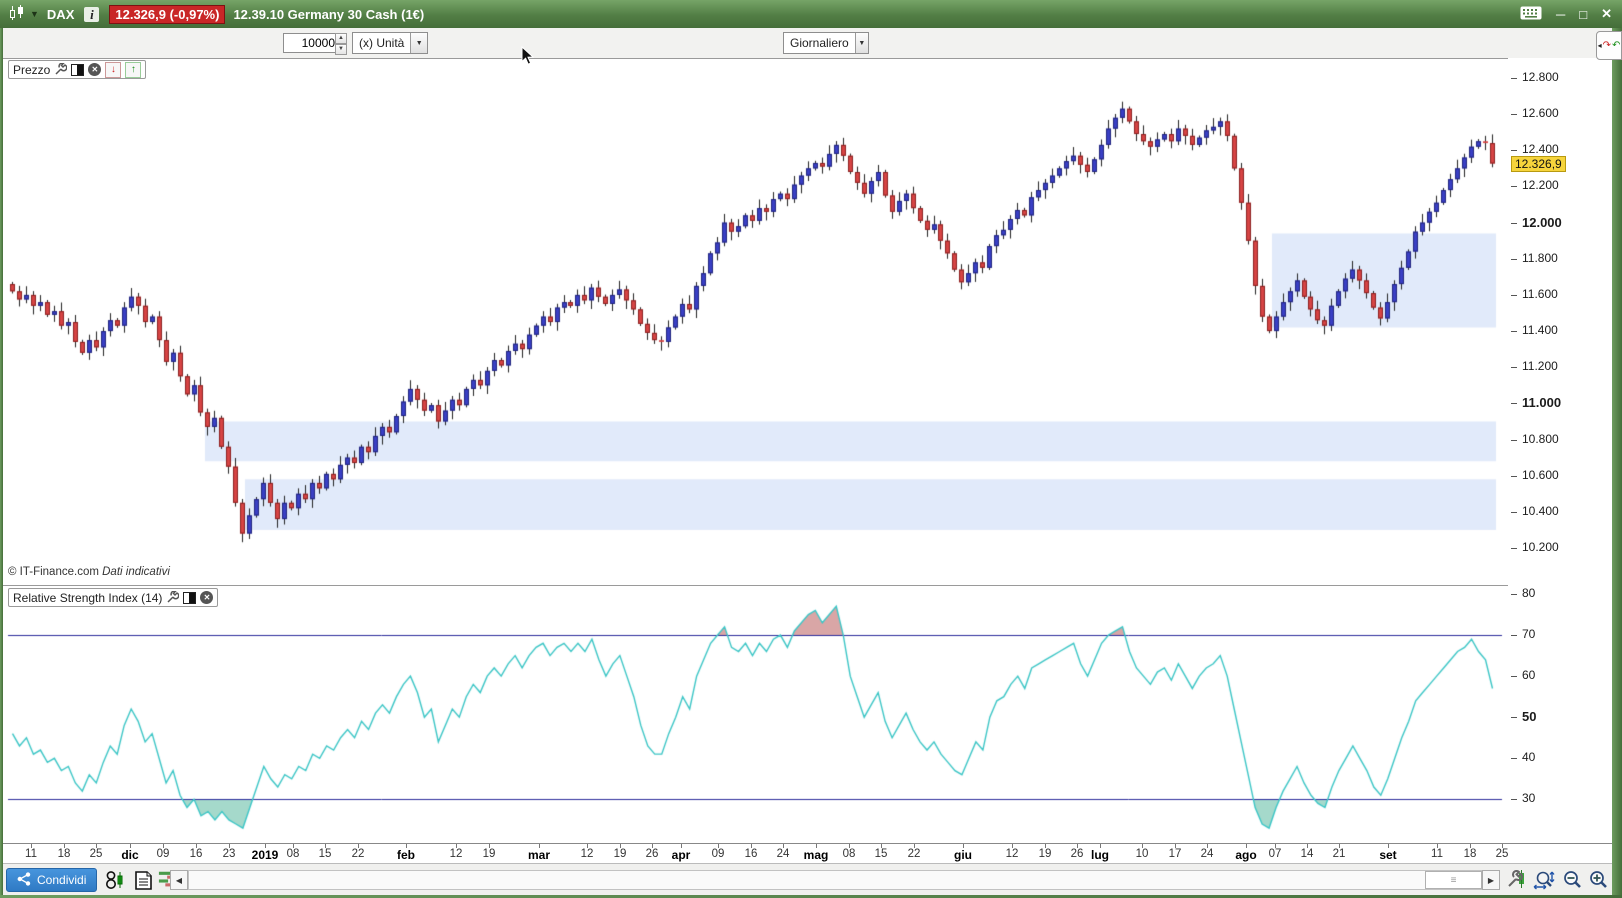  What do you see at coordinates (52, 880) in the screenshot?
I see `share-button: Condividi` at bounding box center [52, 880].